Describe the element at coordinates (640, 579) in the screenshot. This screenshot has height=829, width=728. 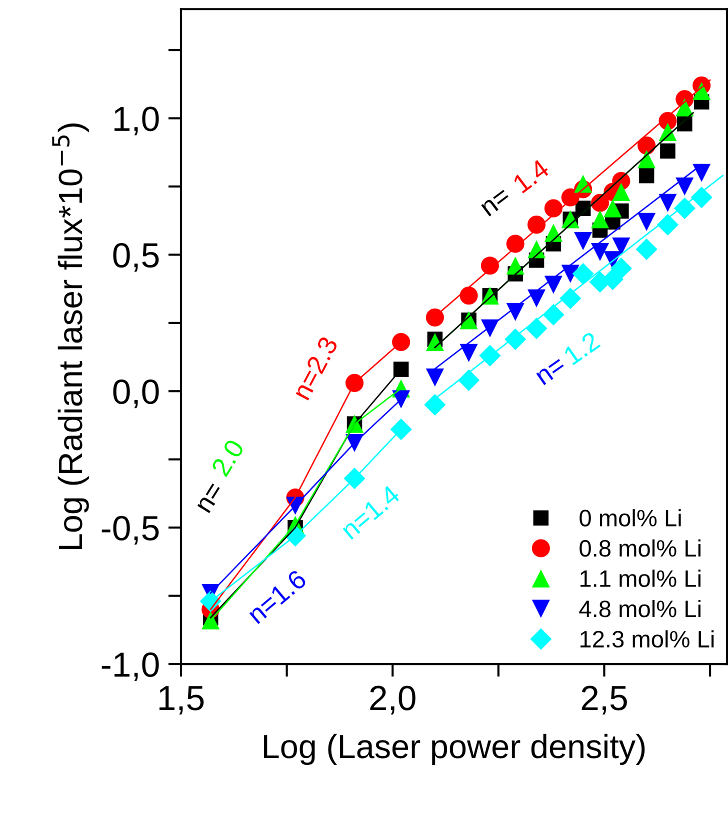
I see `legend-label: 1.1 mol% Li` at that location.